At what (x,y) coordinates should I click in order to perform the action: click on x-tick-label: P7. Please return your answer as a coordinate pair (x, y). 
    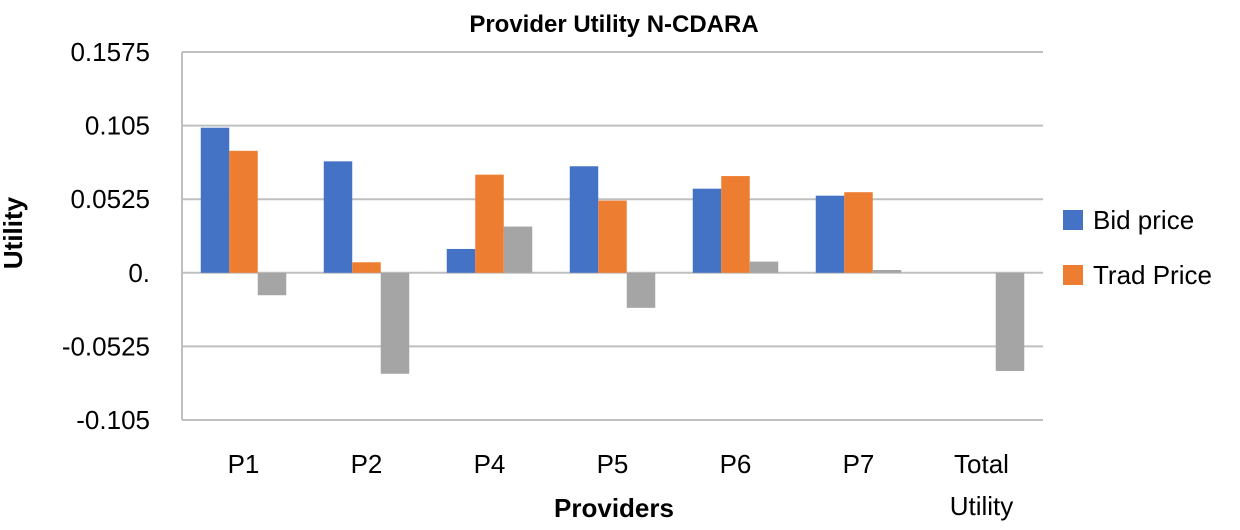
    Looking at the image, I should click on (859, 464).